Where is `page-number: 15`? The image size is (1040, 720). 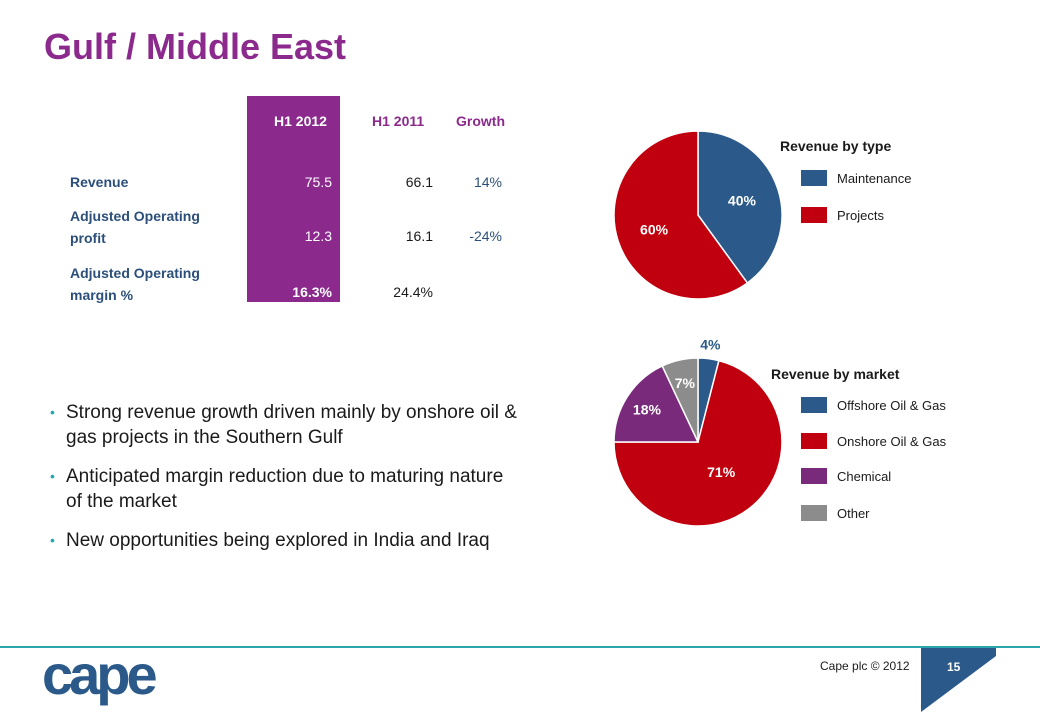 page-number: 15 is located at coordinates (954, 667).